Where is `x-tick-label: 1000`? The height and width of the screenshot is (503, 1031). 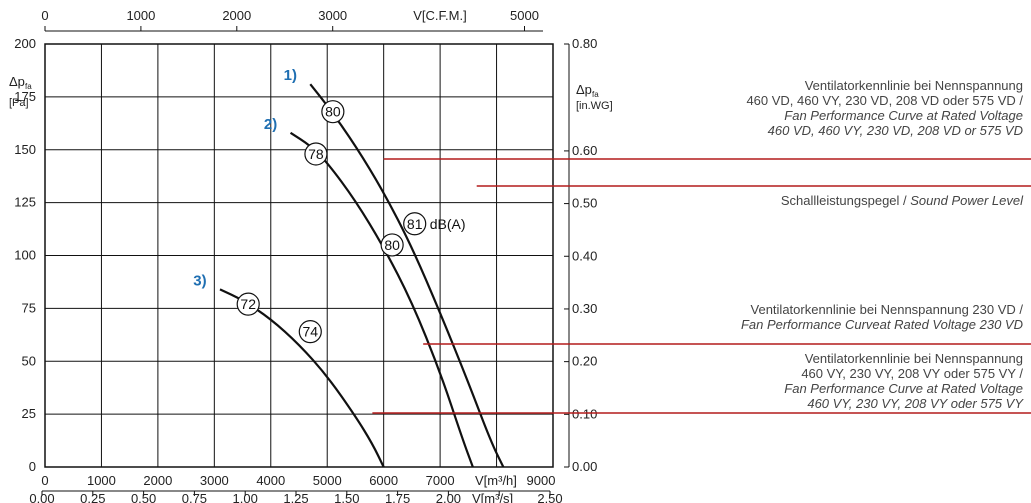
x-tick-label: 1000 is located at coordinates (101, 480).